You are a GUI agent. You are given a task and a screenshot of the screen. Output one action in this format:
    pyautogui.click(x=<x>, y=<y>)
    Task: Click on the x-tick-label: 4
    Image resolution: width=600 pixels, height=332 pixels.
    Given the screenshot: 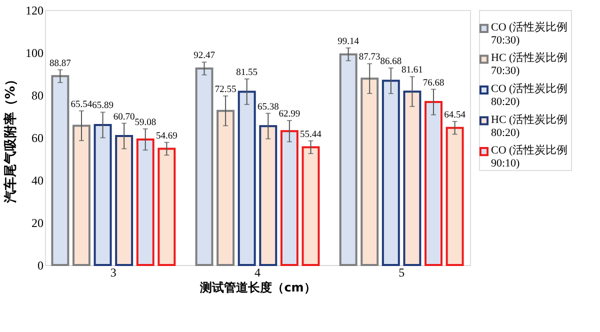 What is the action you would take?
    pyautogui.click(x=257, y=273)
    